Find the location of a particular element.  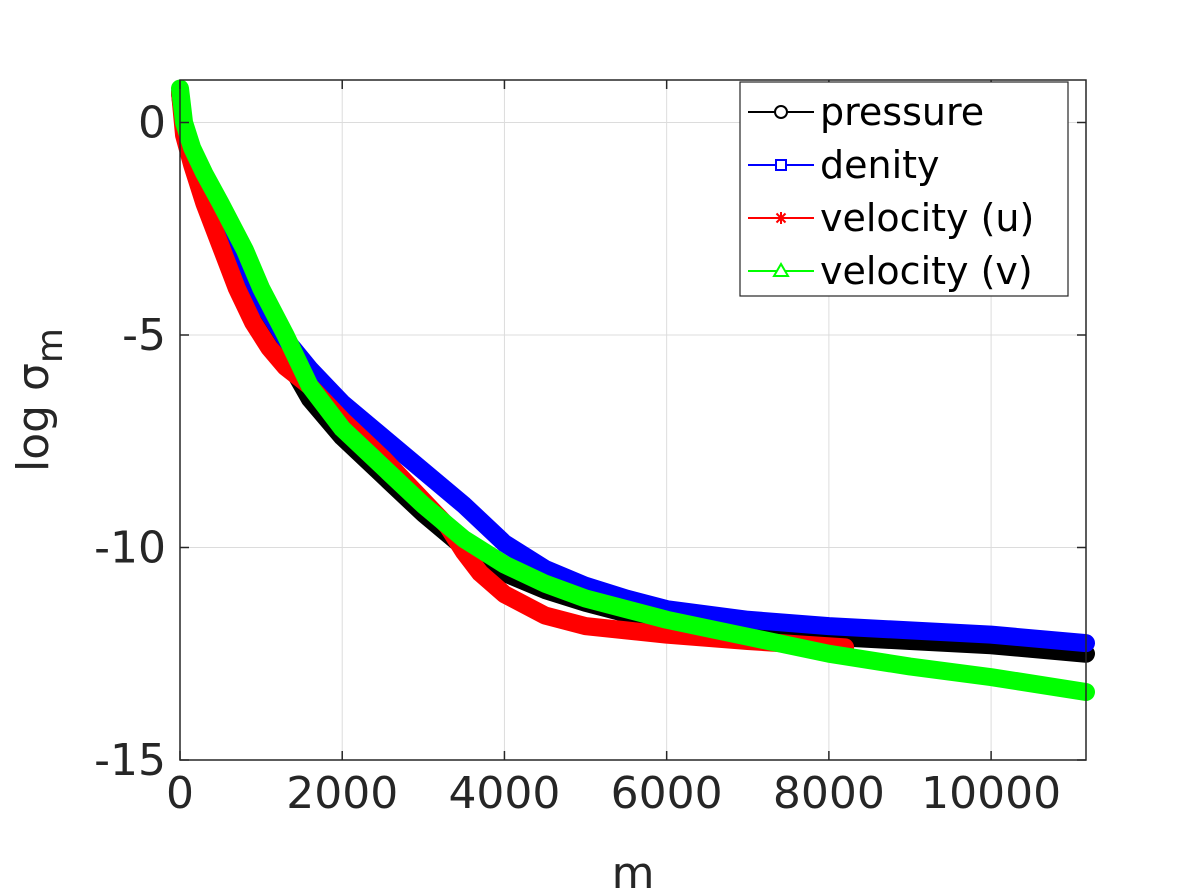

y-tick-label-1: -10 is located at coordinates (130, 548).